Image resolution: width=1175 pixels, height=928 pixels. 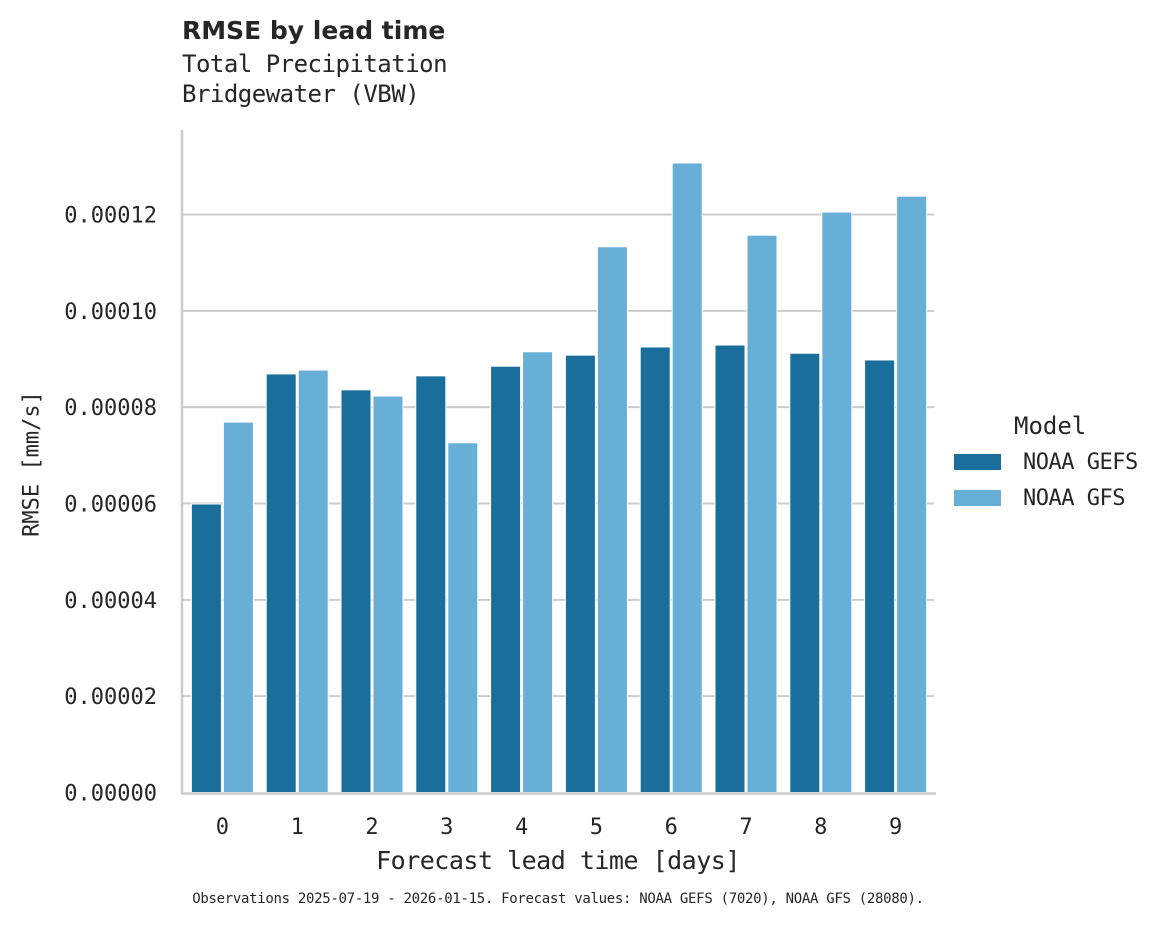 I want to click on x-tick-label: 0, so click(x=222, y=827).